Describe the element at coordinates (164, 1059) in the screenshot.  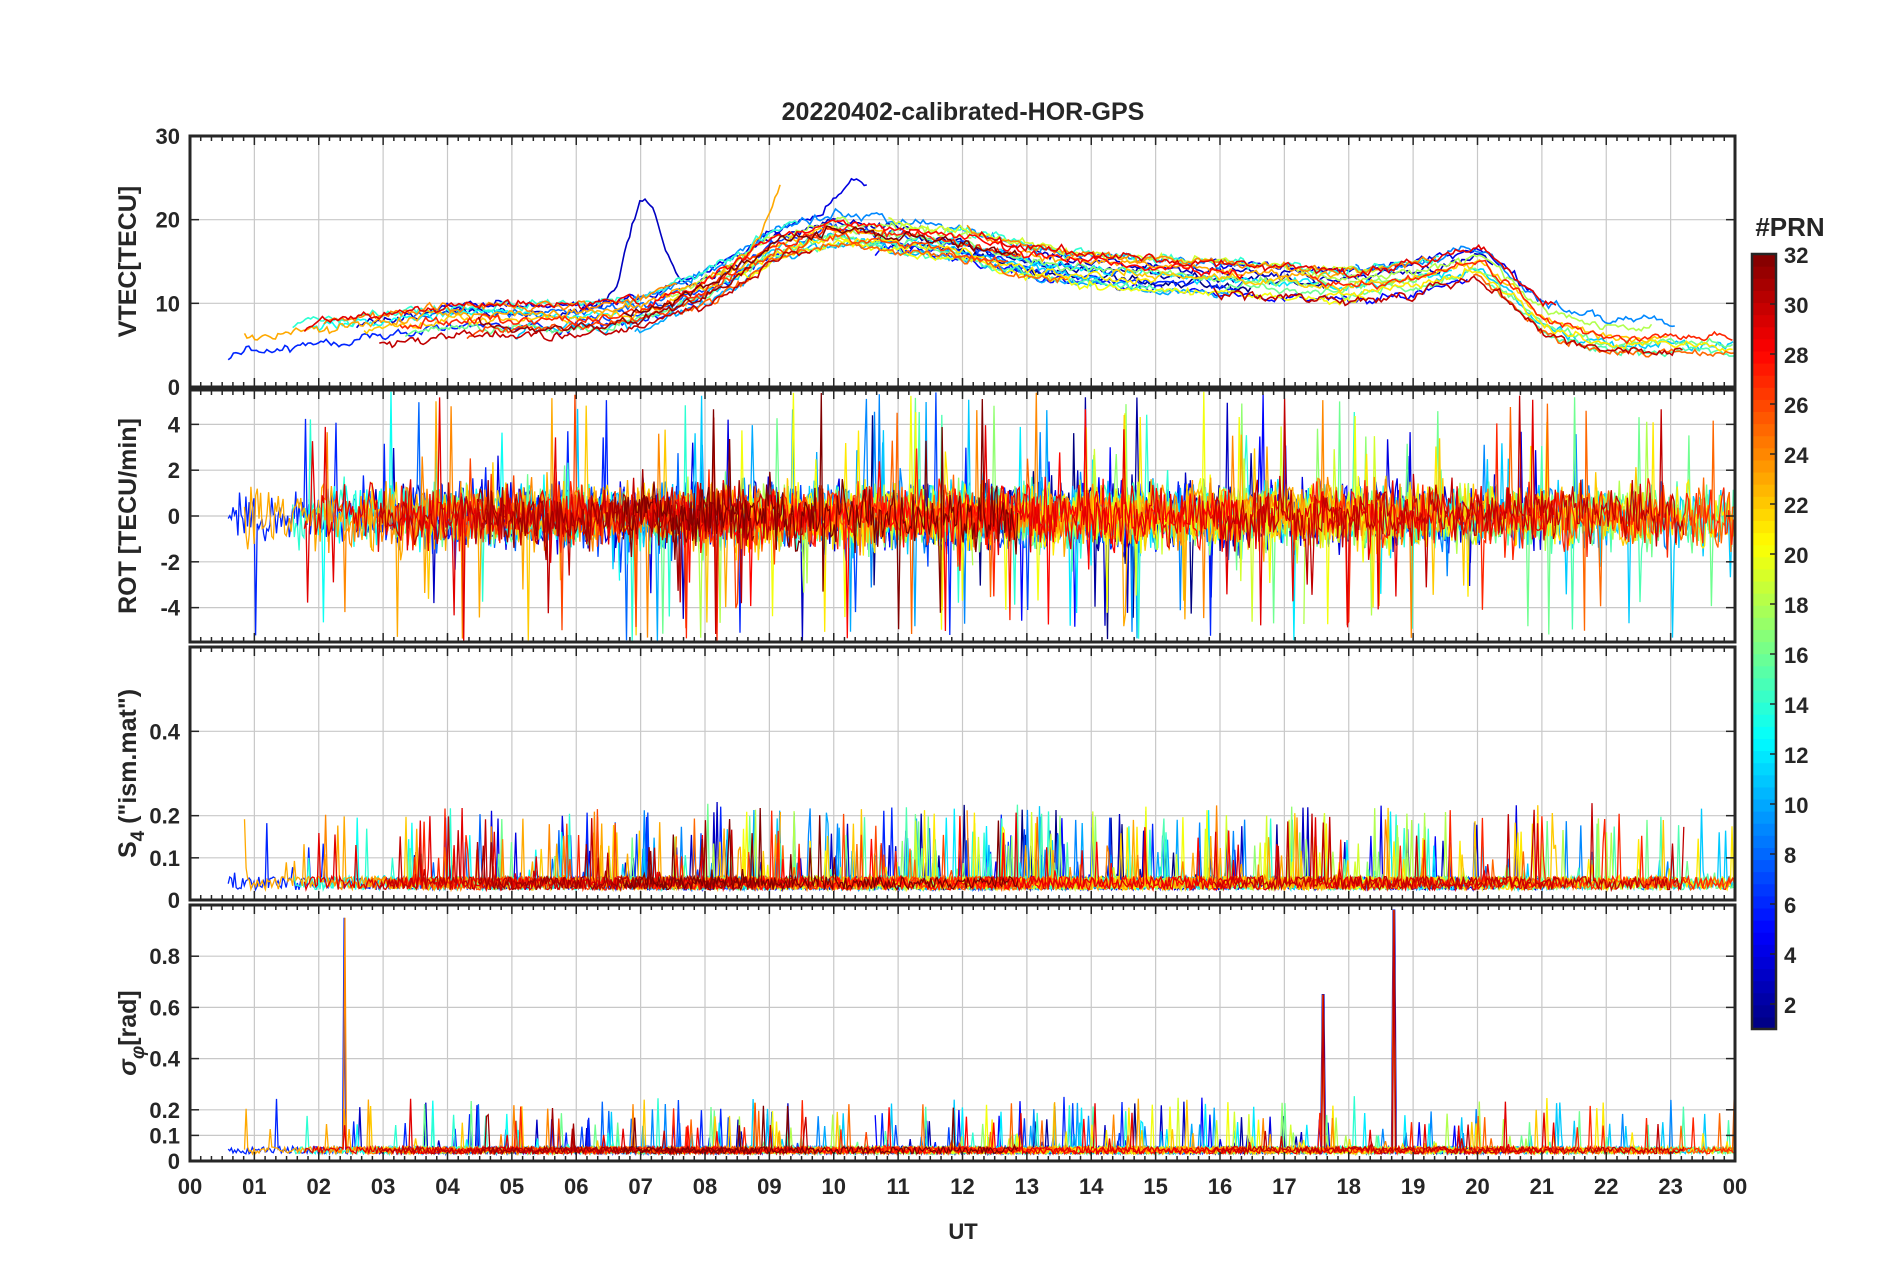
I see `y-tick-label: 0.4` at that location.